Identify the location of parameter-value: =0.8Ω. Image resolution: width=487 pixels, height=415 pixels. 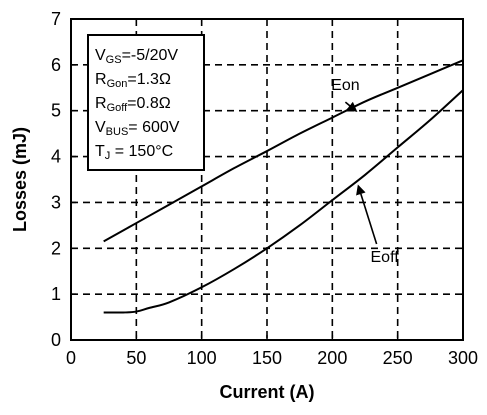
(149, 103).